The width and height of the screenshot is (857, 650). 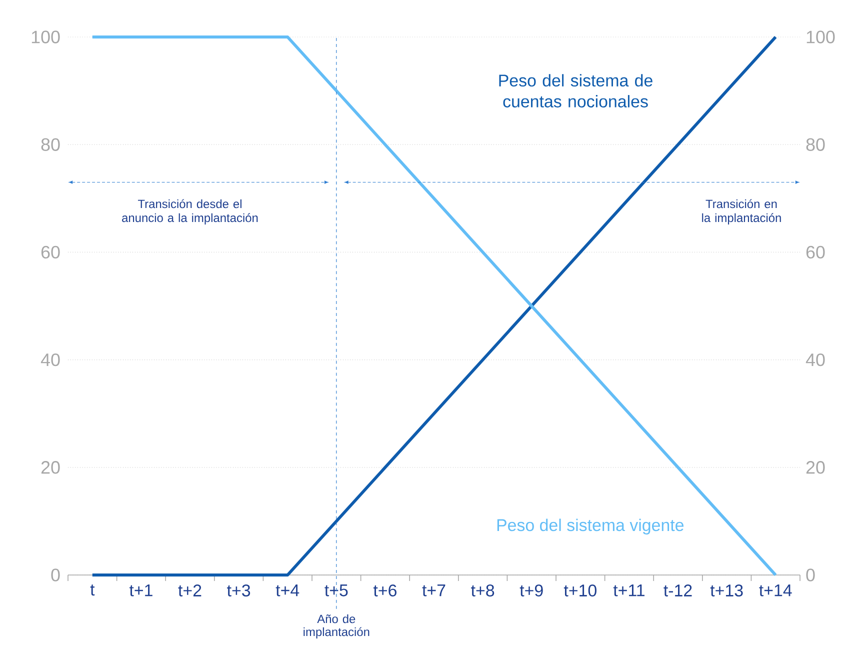 What do you see at coordinates (775, 590) in the screenshot?
I see `x-tick-label: t+14` at bounding box center [775, 590].